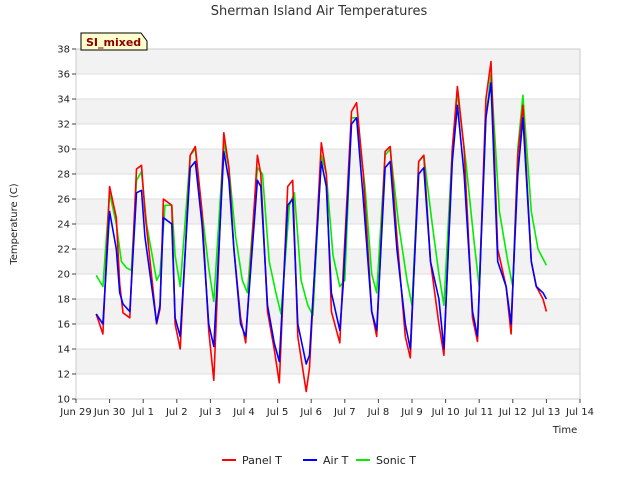 The width and height of the screenshot is (640, 480). What do you see at coordinates (63, 250) in the screenshot?
I see `y-tick-label: 22` at bounding box center [63, 250].